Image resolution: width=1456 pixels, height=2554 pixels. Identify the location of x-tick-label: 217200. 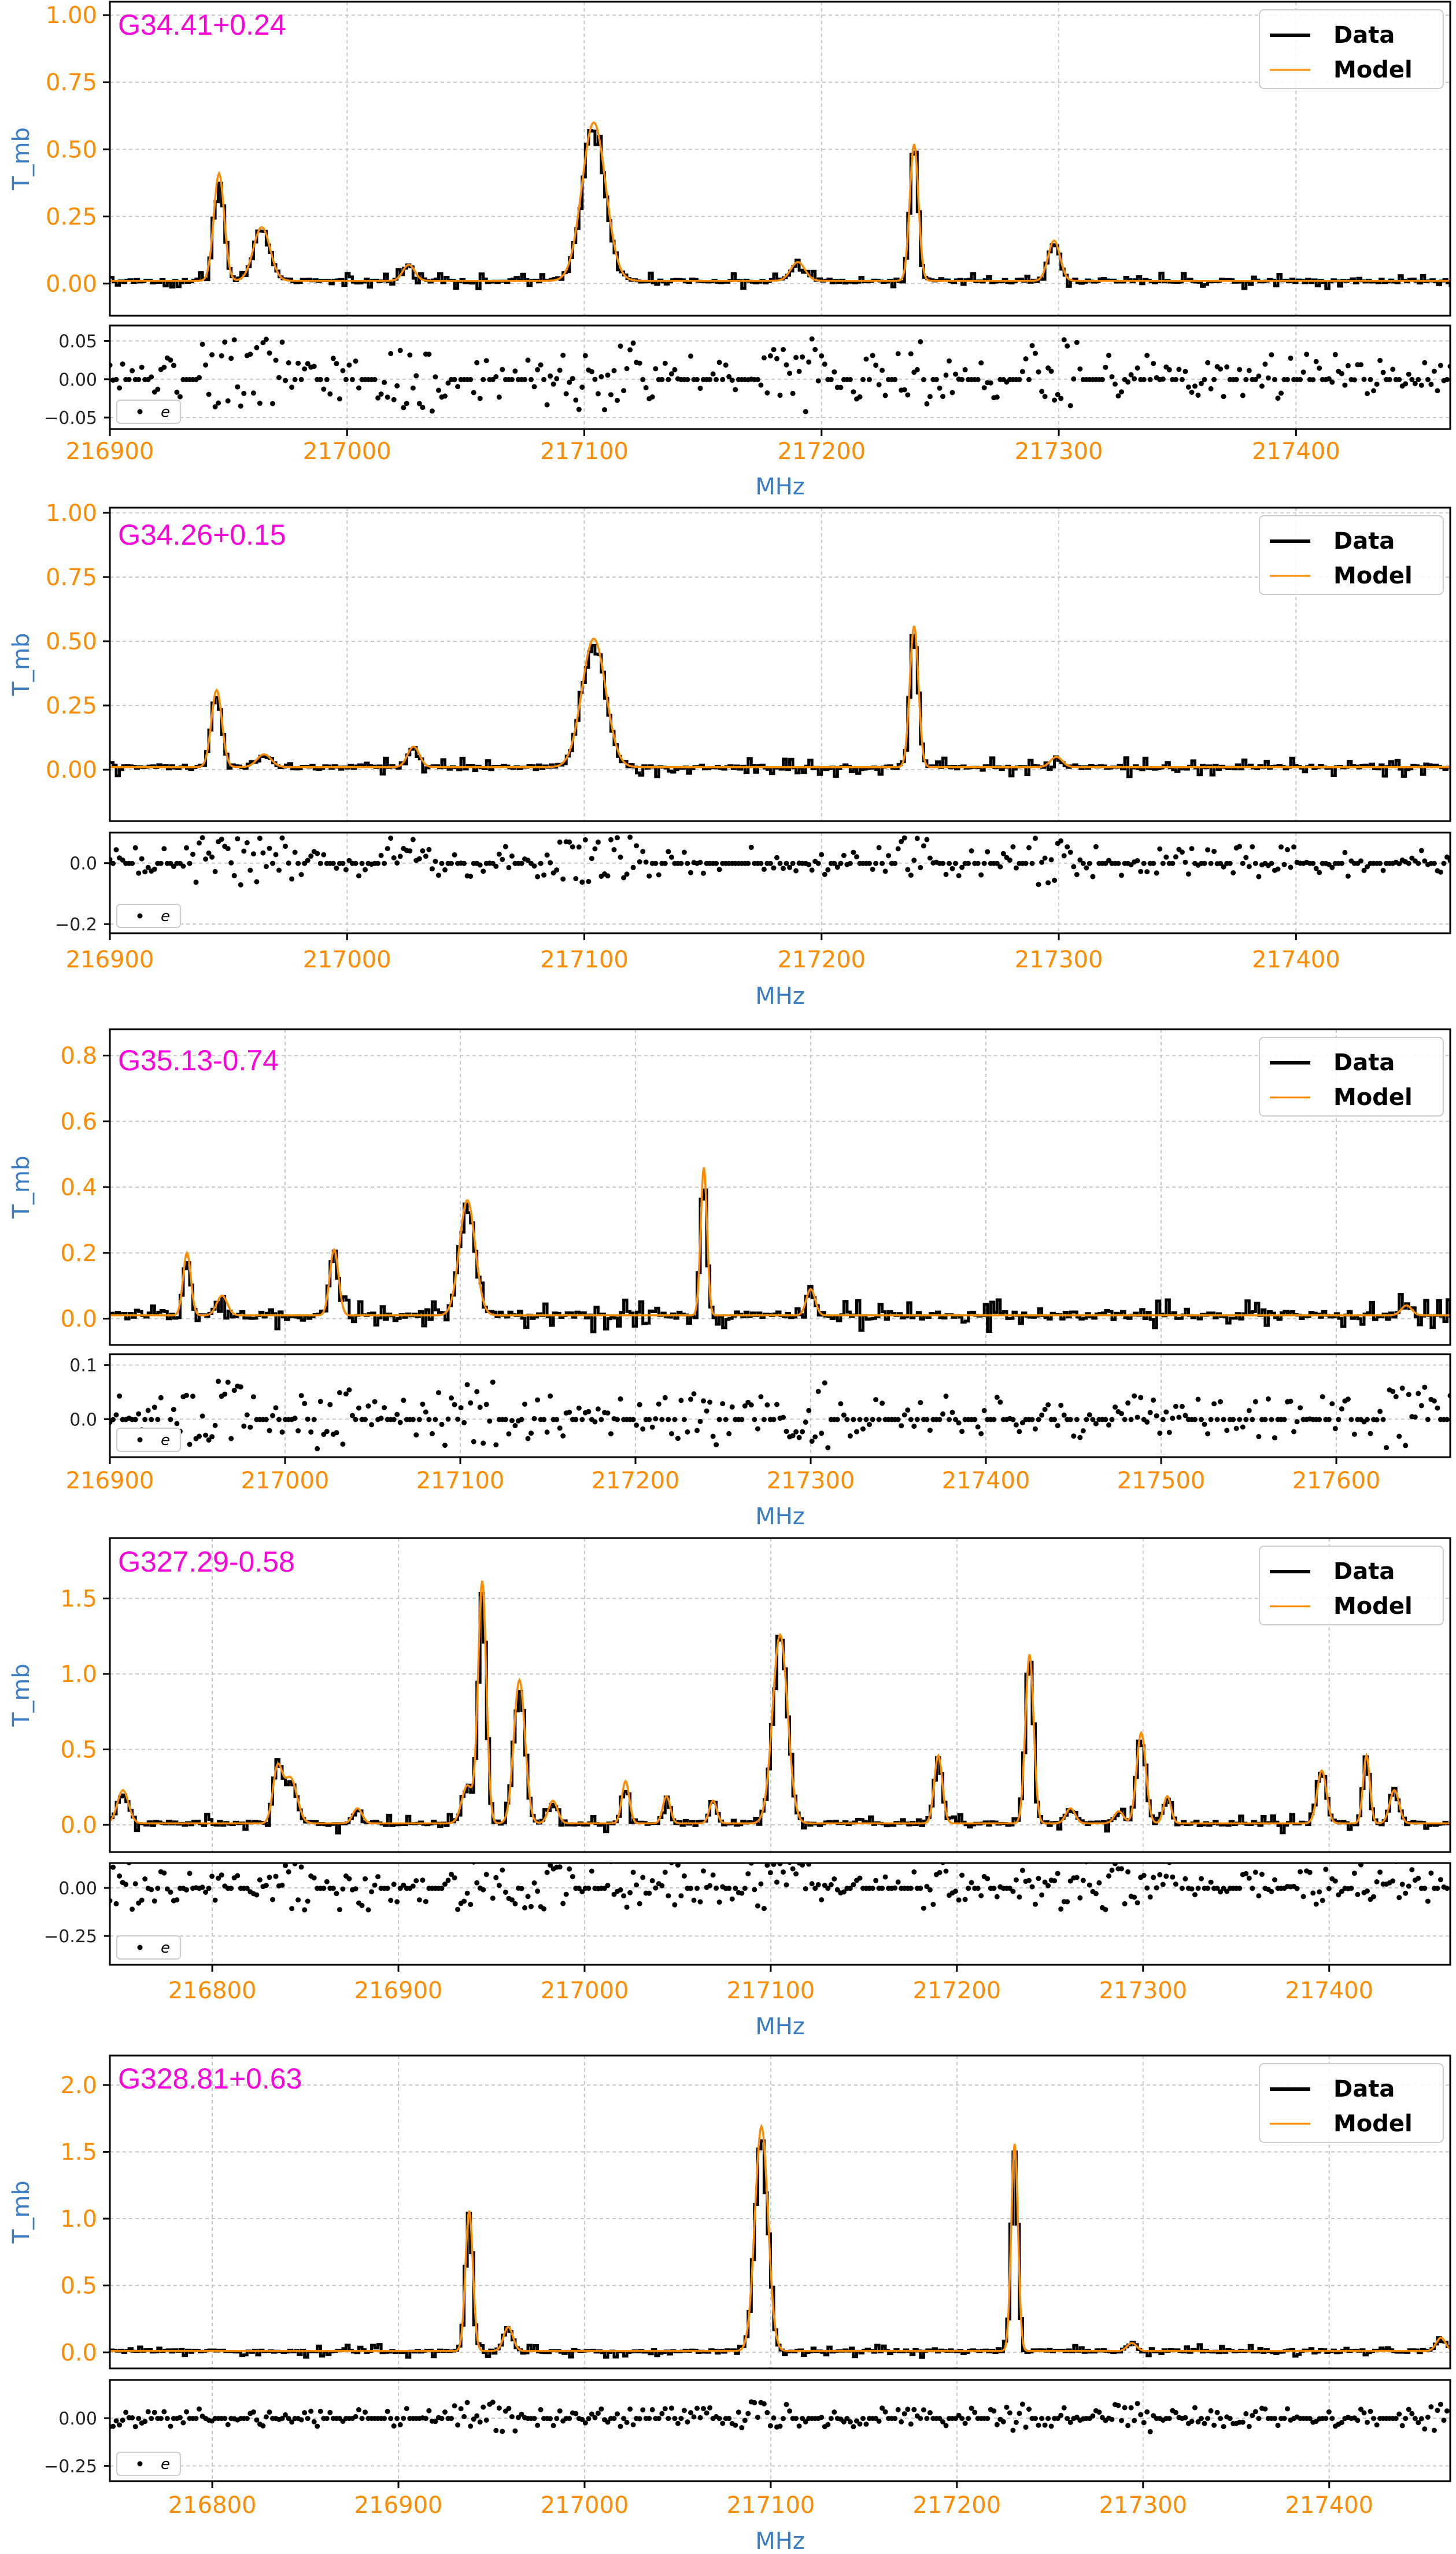
(957, 2505).